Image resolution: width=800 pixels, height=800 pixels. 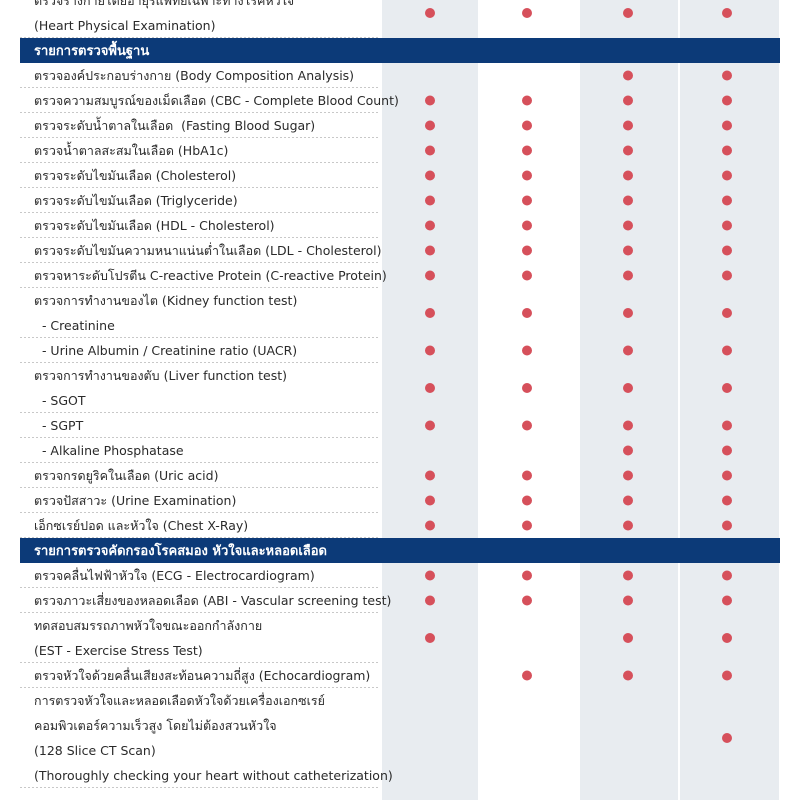 What do you see at coordinates (60, 400) in the screenshot?
I see `row-label: - SGOT` at bounding box center [60, 400].